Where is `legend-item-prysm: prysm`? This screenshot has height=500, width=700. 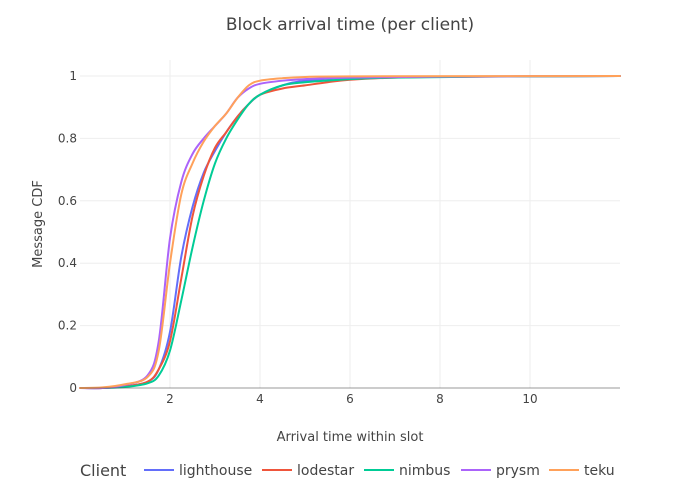
legend-item-prysm: prysm is located at coordinates (500, 471).